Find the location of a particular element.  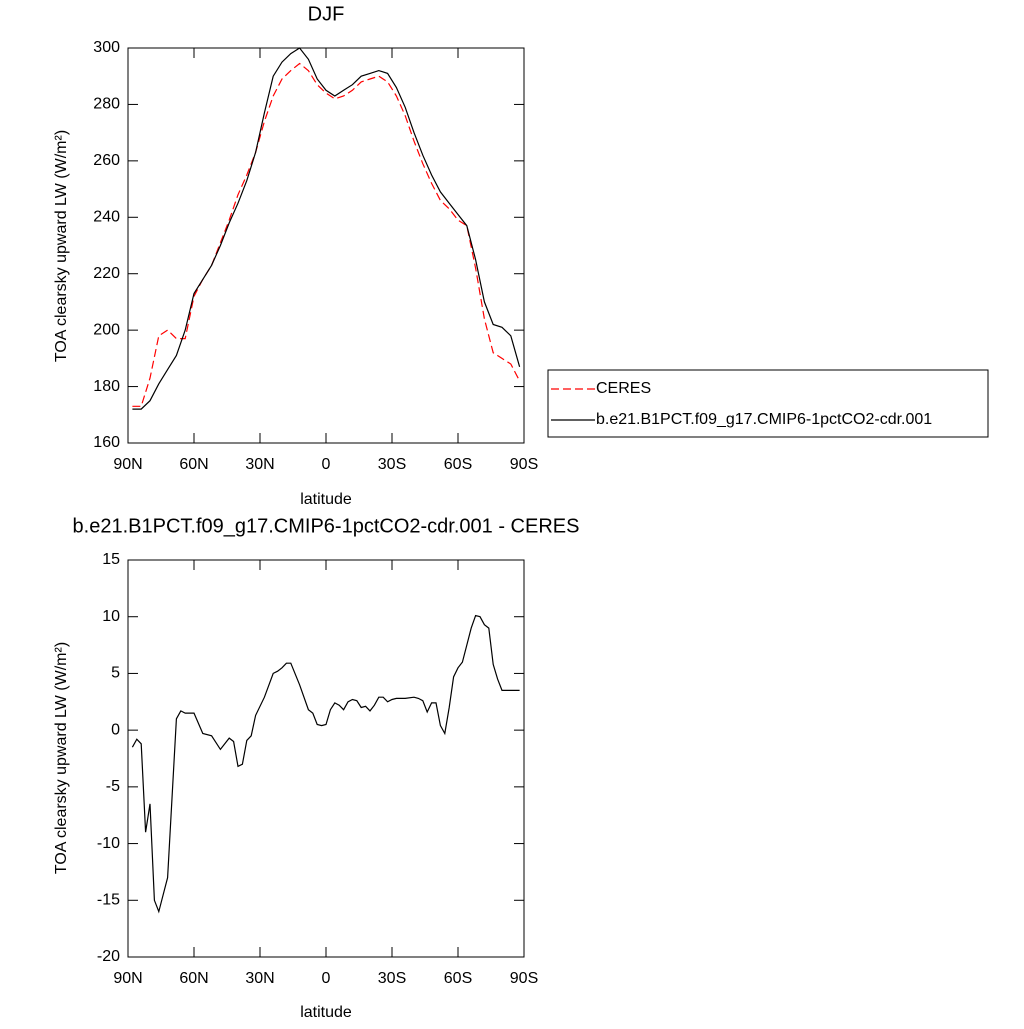

plot-frame is located at coordinates (326, 245).